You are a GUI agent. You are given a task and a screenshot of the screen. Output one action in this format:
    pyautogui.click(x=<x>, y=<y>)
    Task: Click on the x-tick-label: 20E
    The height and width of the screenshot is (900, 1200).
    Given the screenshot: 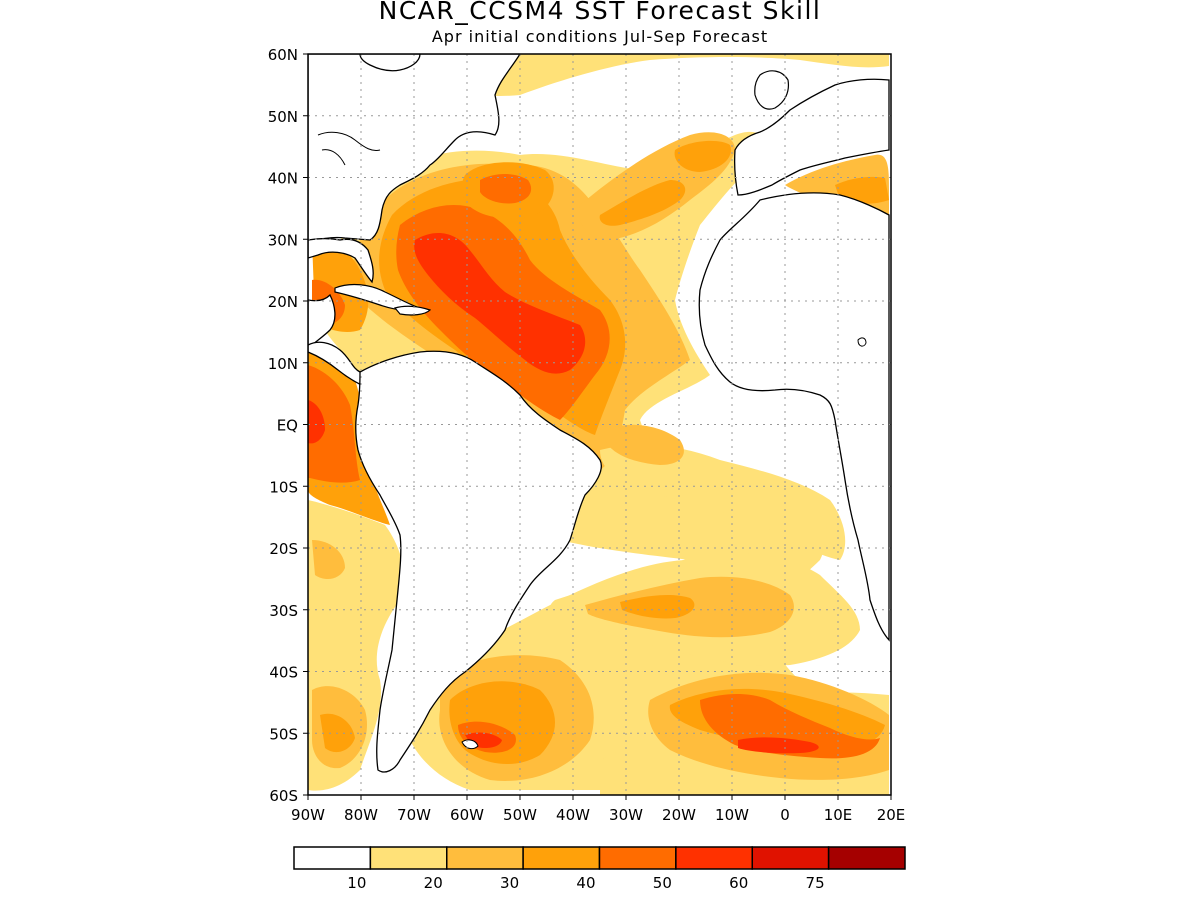 What is the action you would take?
    pyautogui.click(x=891, y=815)
    